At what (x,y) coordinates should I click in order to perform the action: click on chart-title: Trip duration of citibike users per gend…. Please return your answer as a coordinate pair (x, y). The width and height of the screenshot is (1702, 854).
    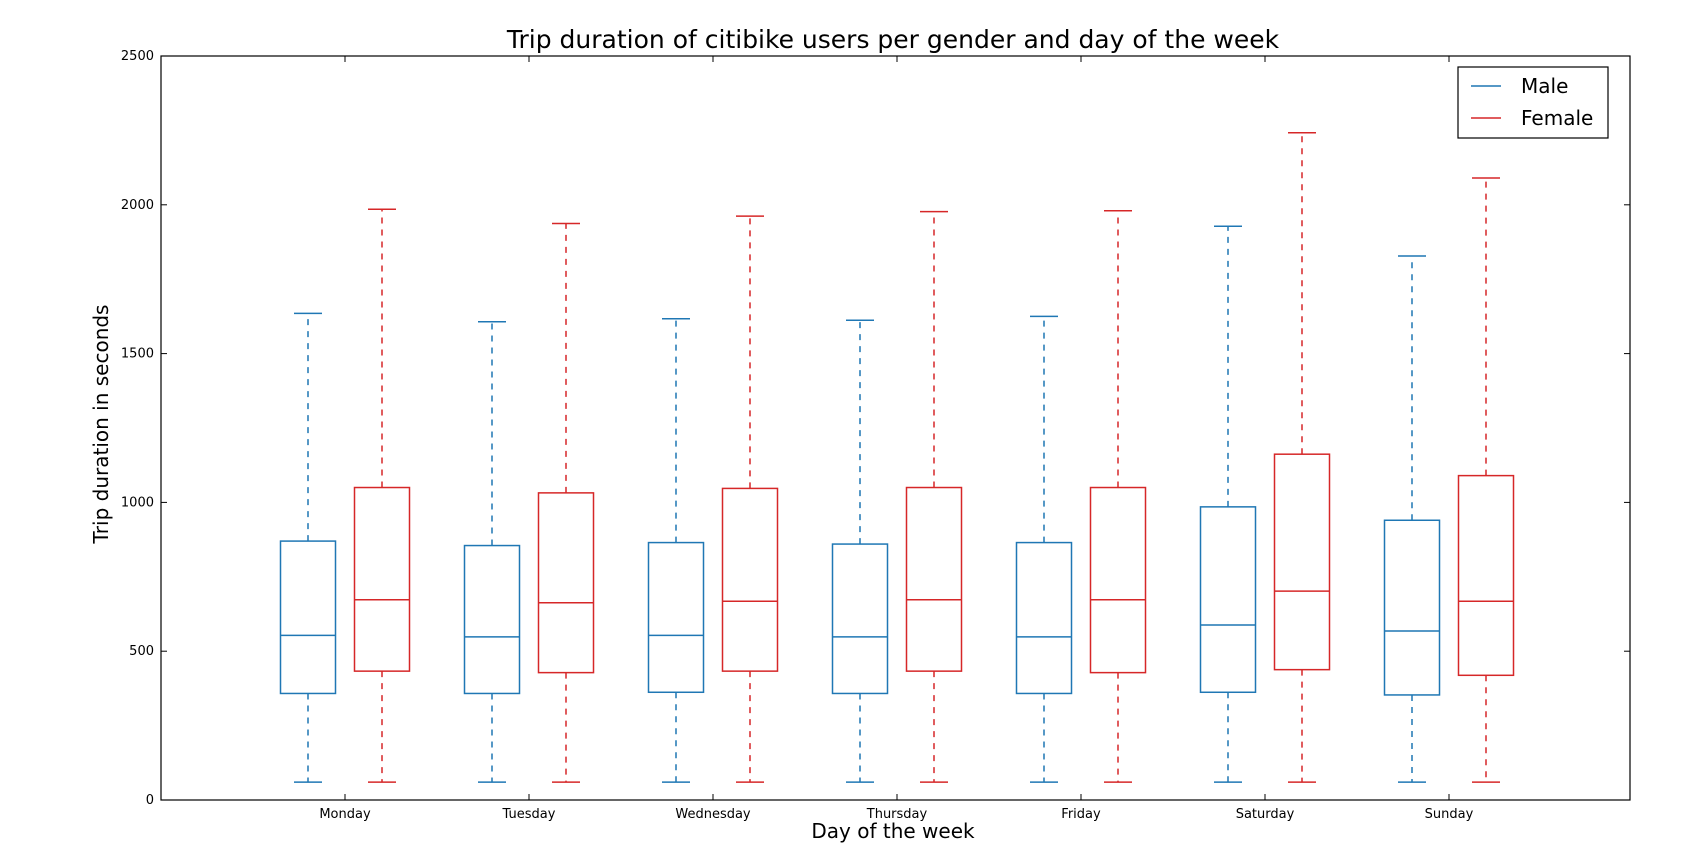
    Looking at the image, I should click on (893, 39).